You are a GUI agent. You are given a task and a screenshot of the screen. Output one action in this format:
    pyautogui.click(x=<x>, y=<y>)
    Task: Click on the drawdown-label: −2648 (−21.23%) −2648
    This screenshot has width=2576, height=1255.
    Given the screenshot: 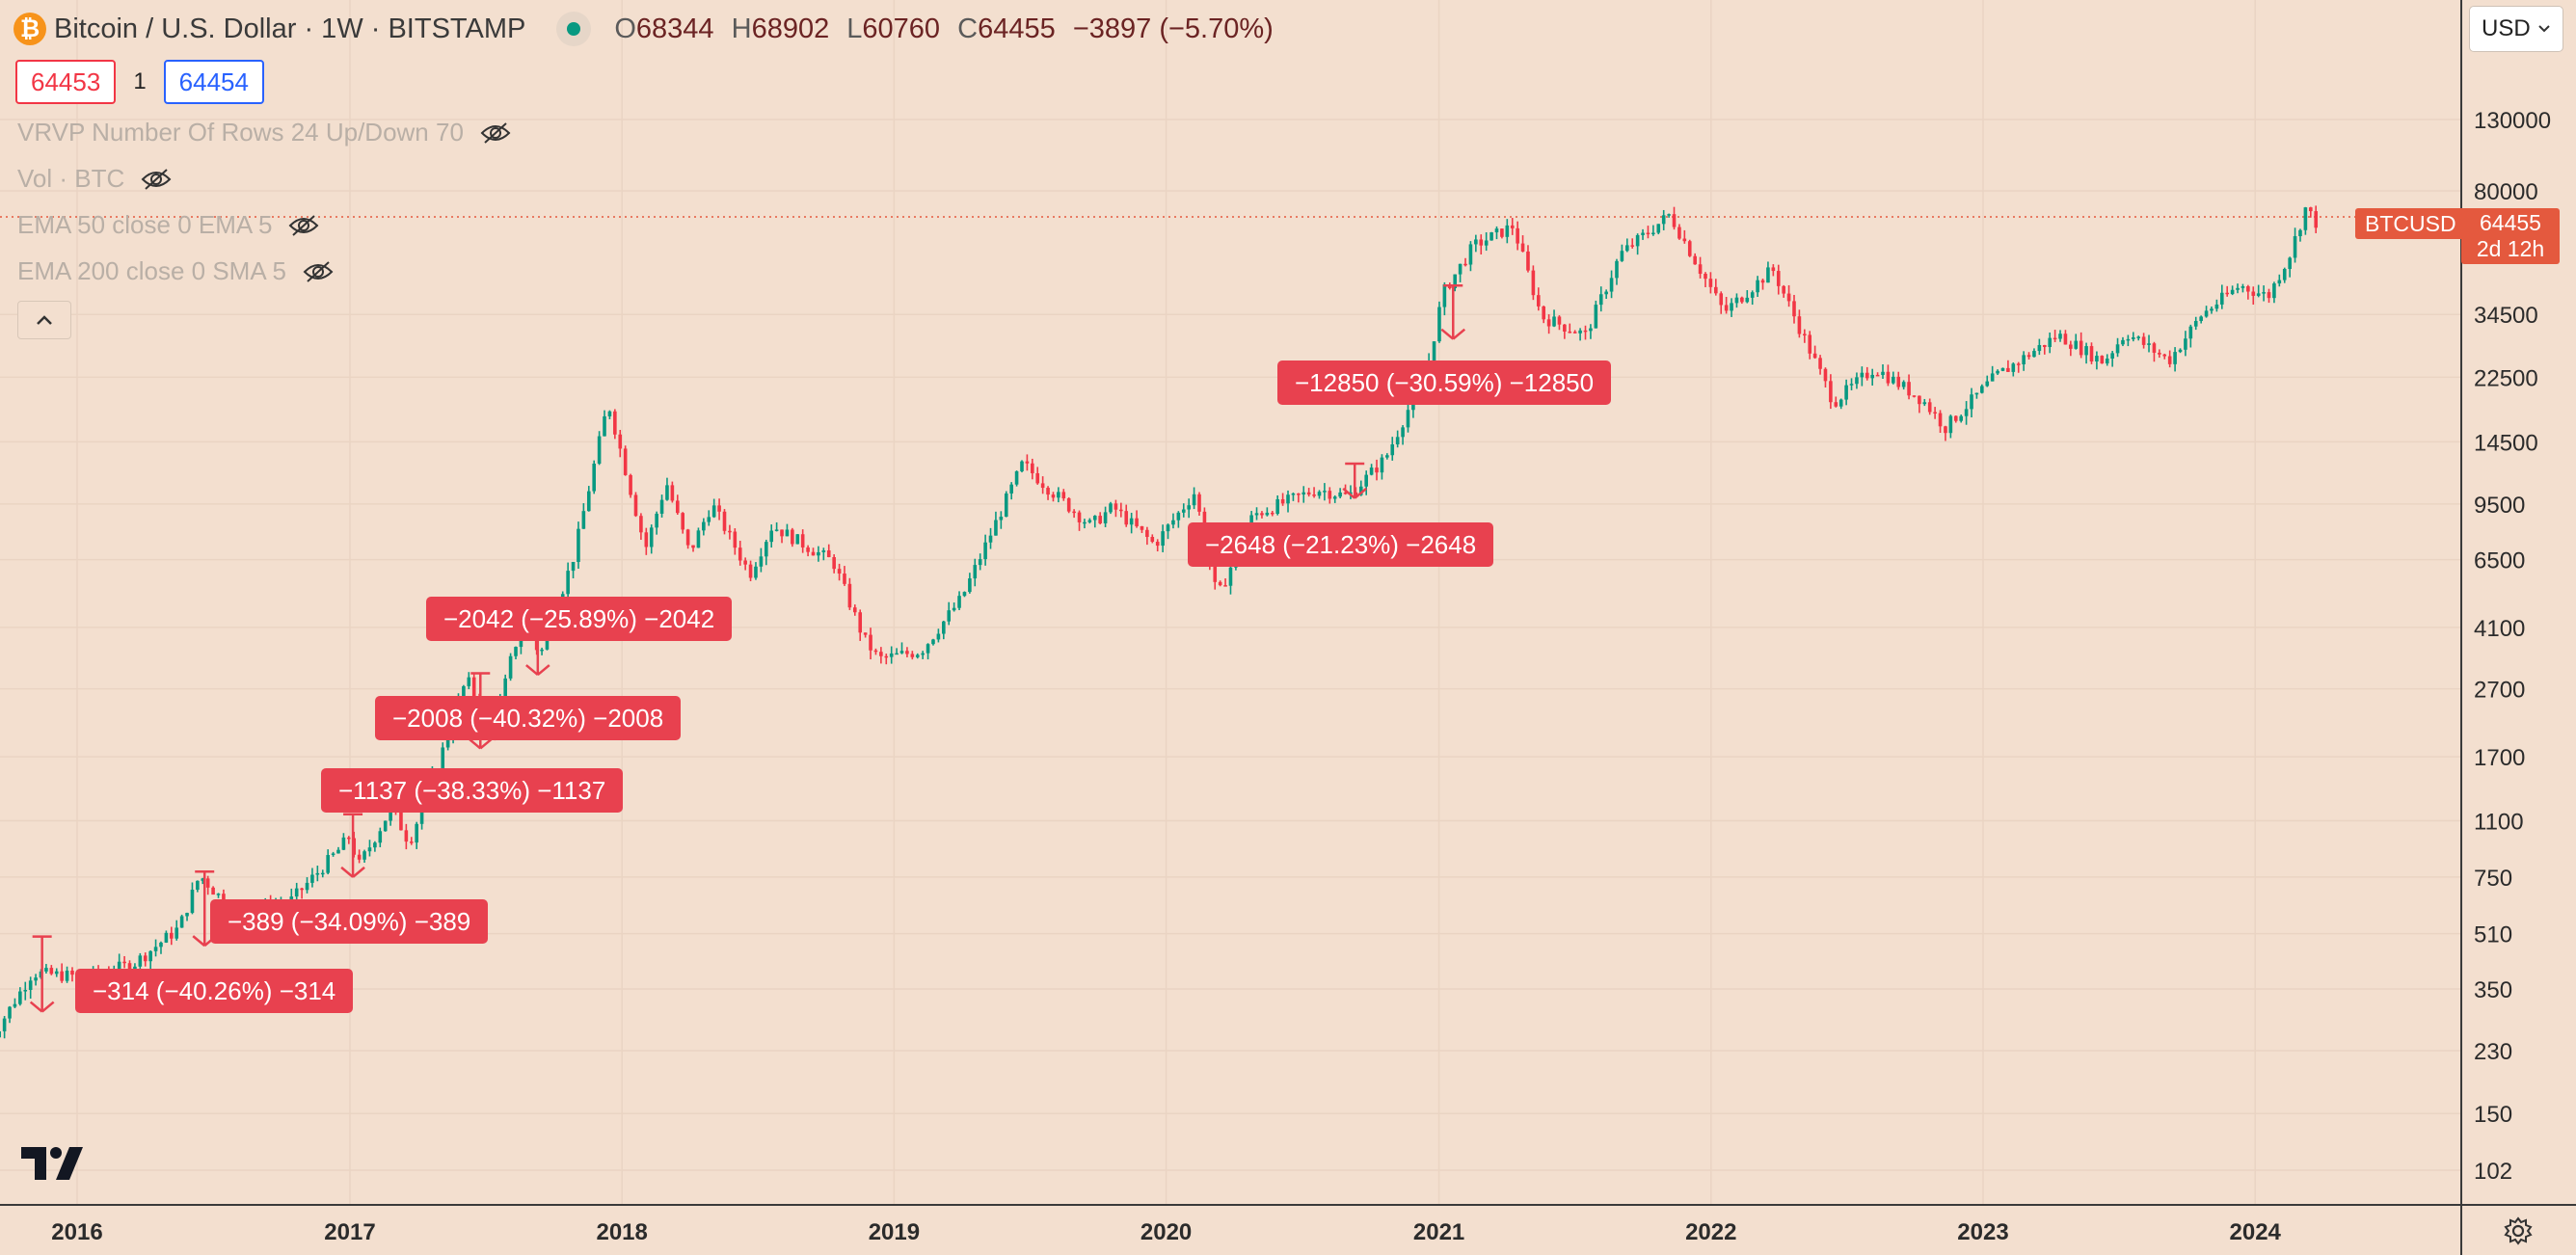 What is the action you would take?
    pyautogui.click(x=1341, y=544)
    